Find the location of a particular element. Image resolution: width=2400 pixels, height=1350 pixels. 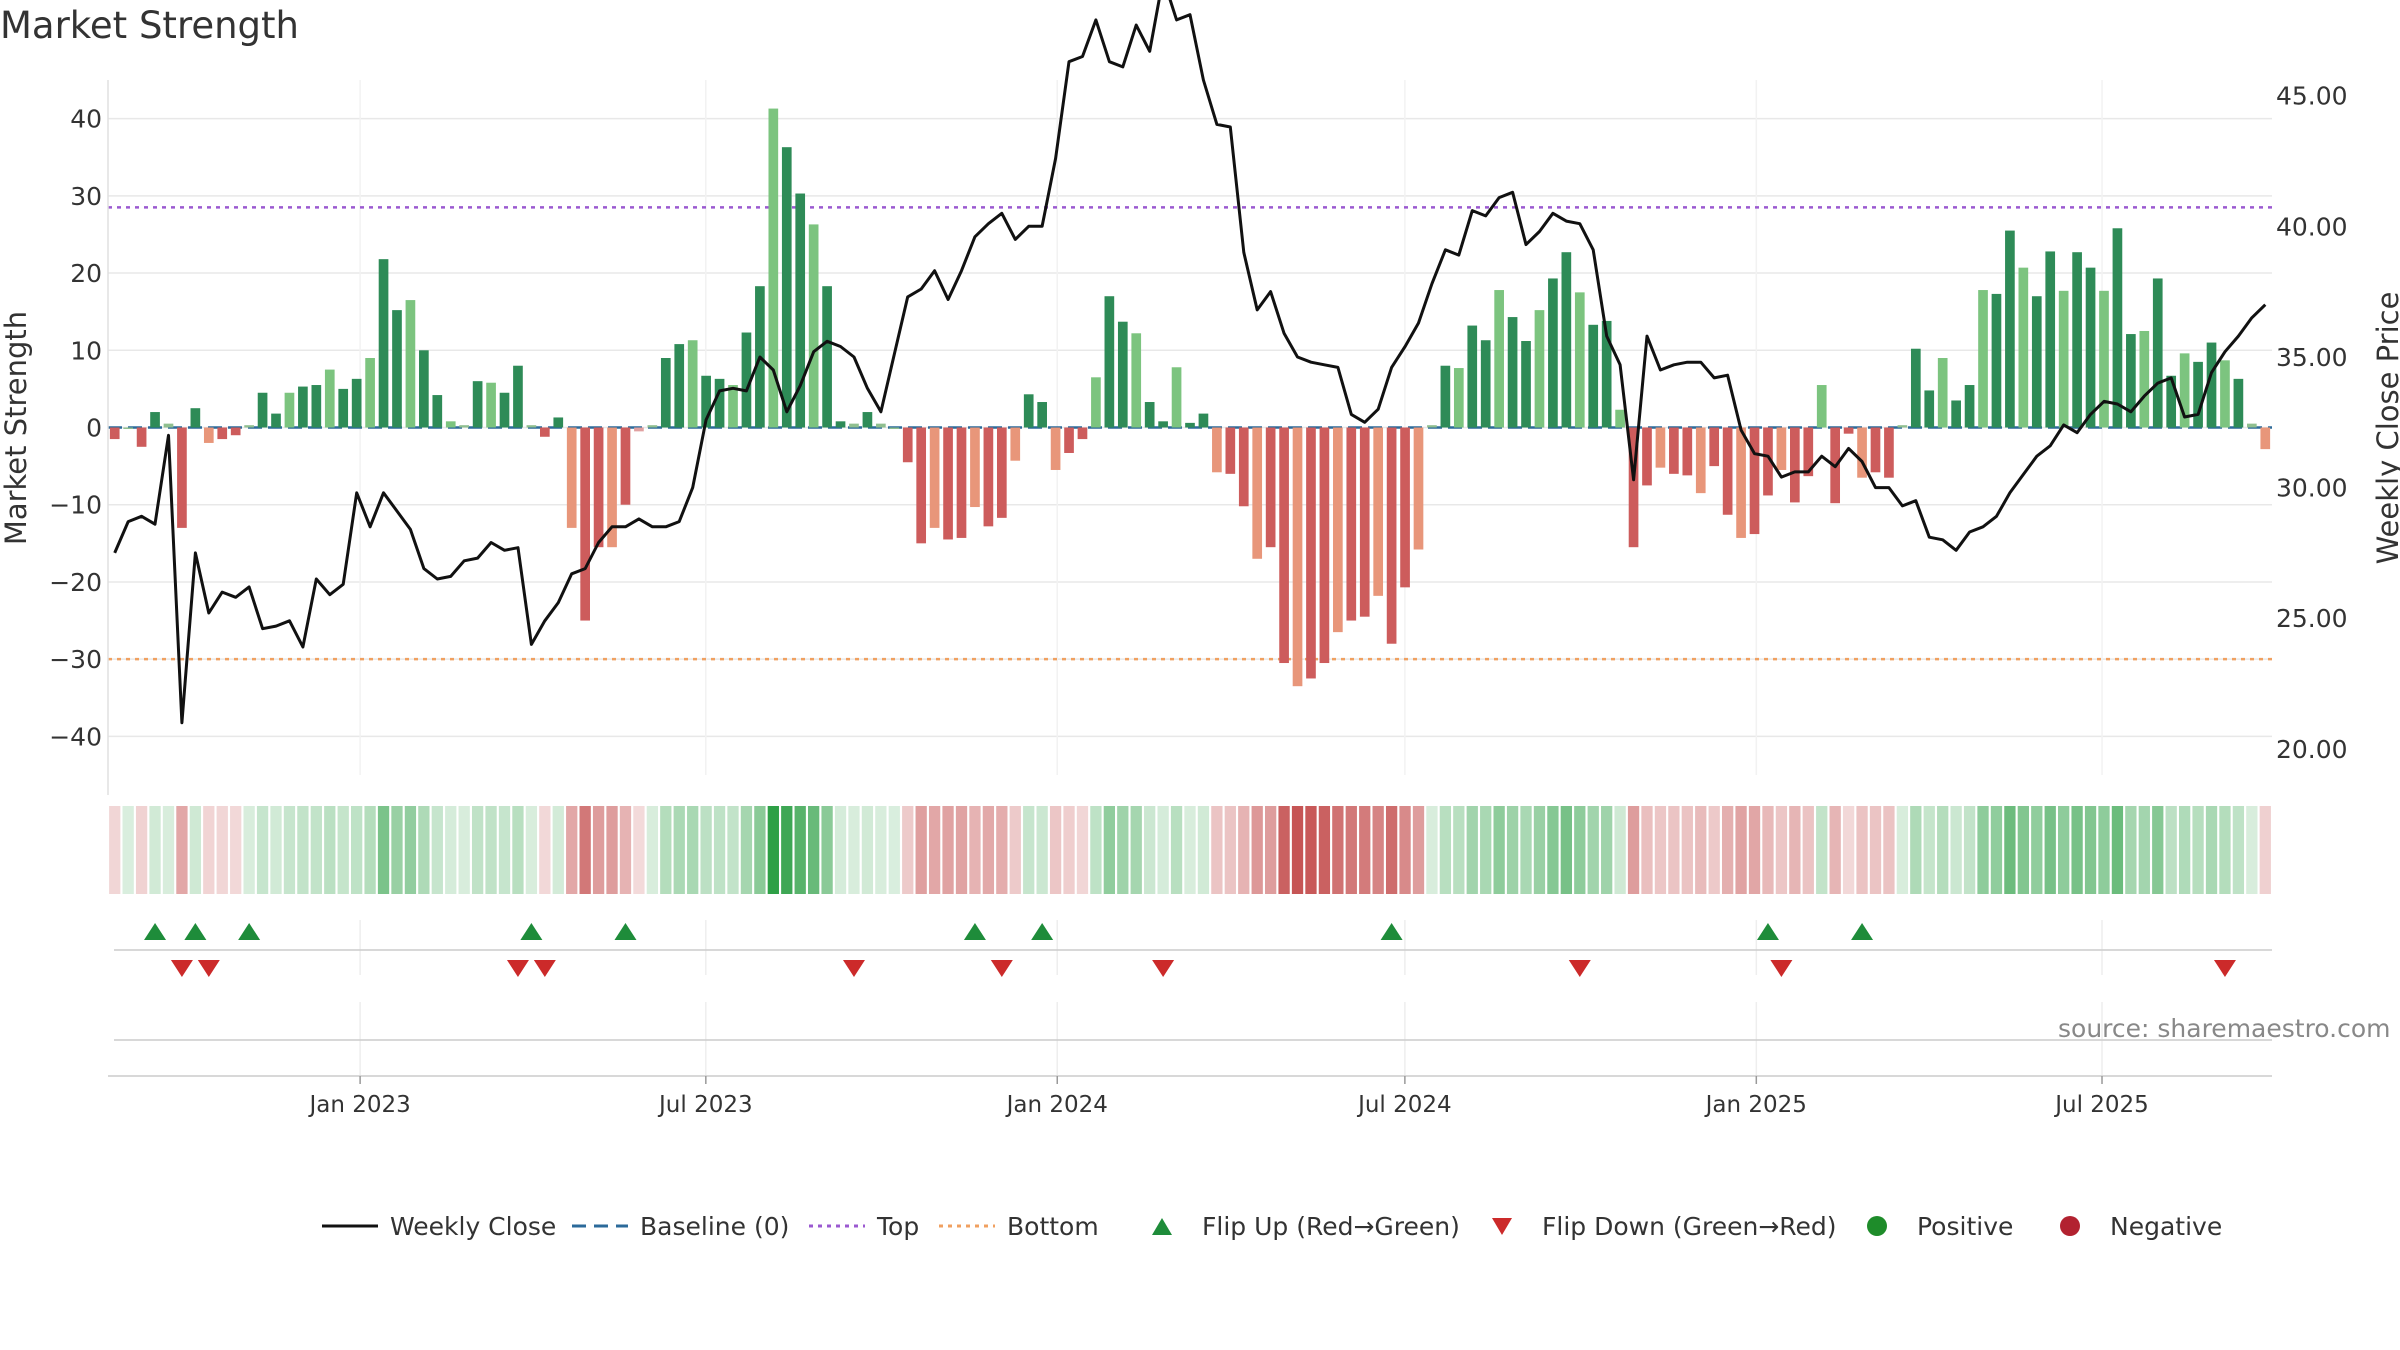

chart-title: Market Strength is located at coordinates (149, 25).